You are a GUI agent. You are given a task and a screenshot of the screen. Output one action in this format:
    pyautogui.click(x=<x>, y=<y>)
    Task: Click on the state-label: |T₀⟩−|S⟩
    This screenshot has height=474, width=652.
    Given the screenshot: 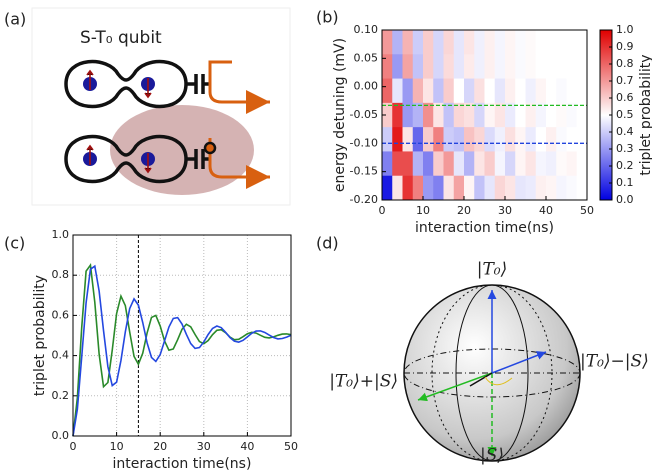 What is the action you would take?
    pyautogui.click(x=614, y=362)
    